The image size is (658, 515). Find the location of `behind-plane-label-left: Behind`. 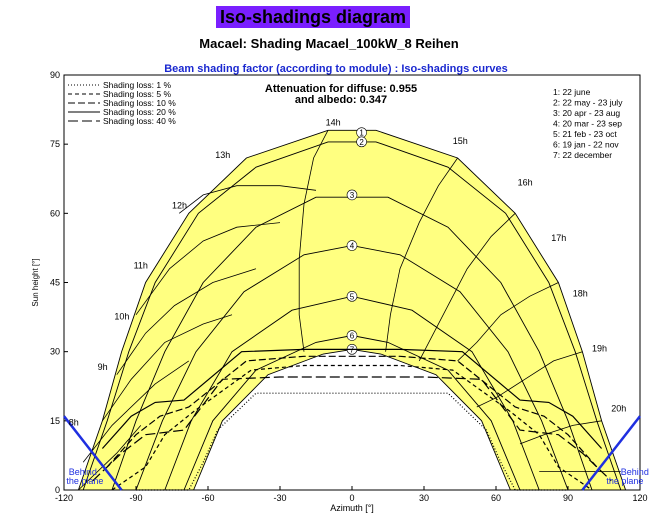

behind-plane-label-left: Behind is located at coordinates (83, 472).